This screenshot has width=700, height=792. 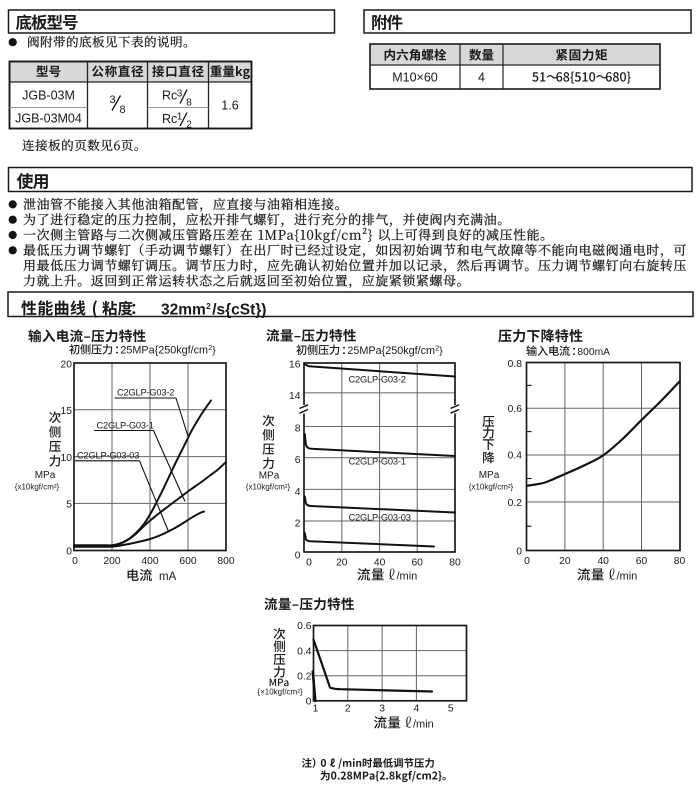 I want to click on svg-text: 400, so click(x=149, y=561).